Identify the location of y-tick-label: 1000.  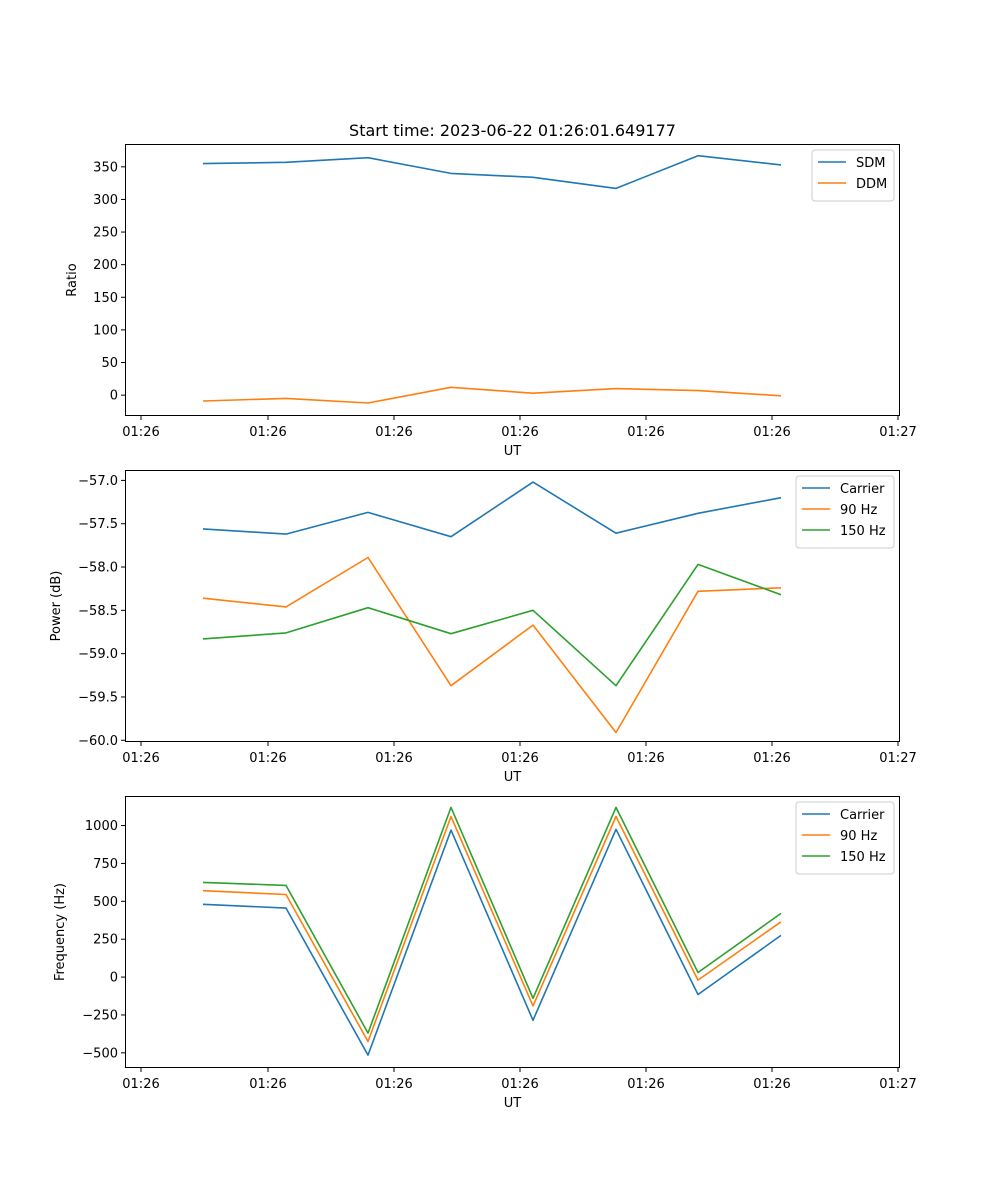
(101, 826).